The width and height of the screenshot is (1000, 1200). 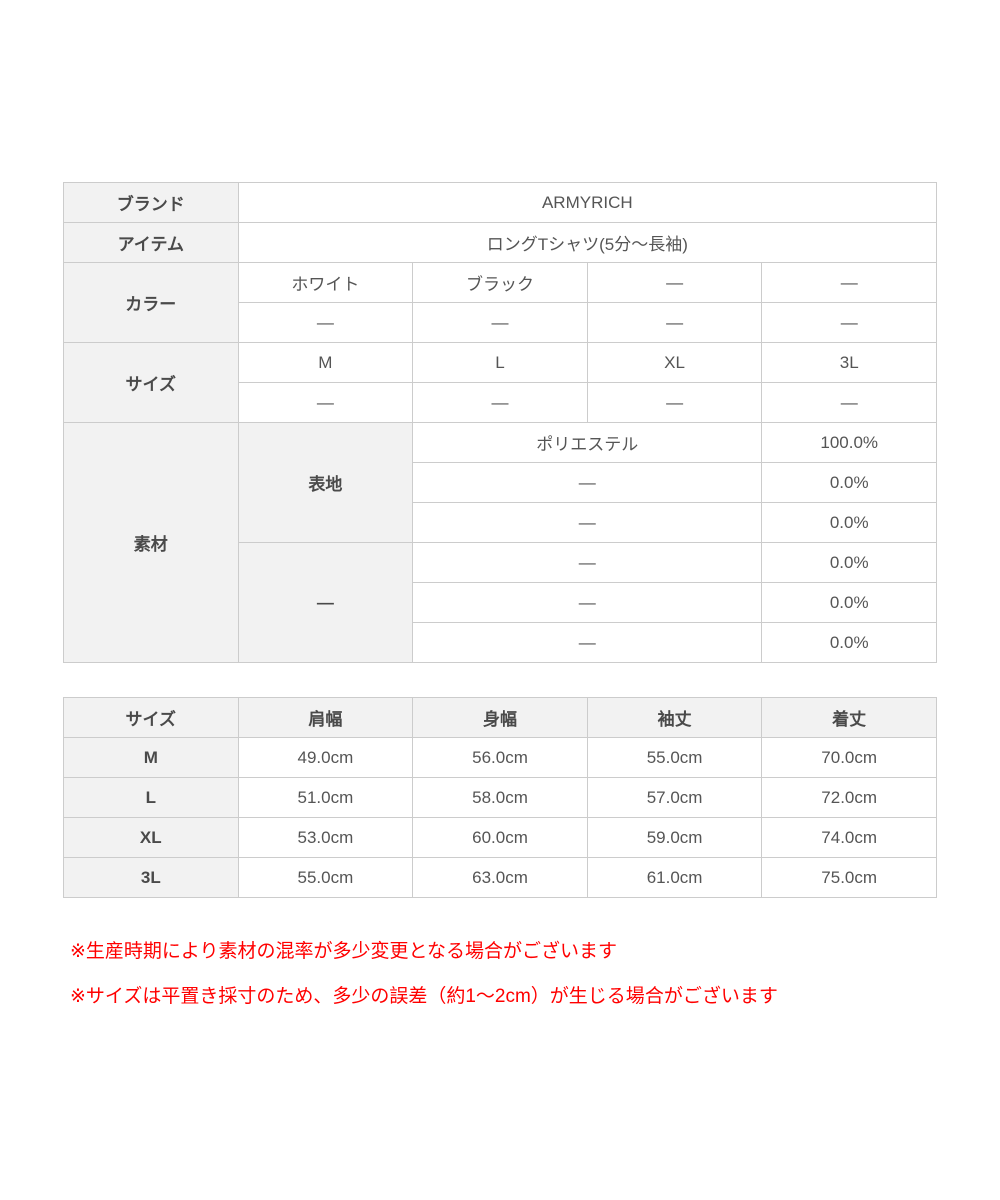 I want to click on size-chart-row-m: M 49.0cm 56.0cm 55.0cm 70.0cm, so click(x=500, y=757).